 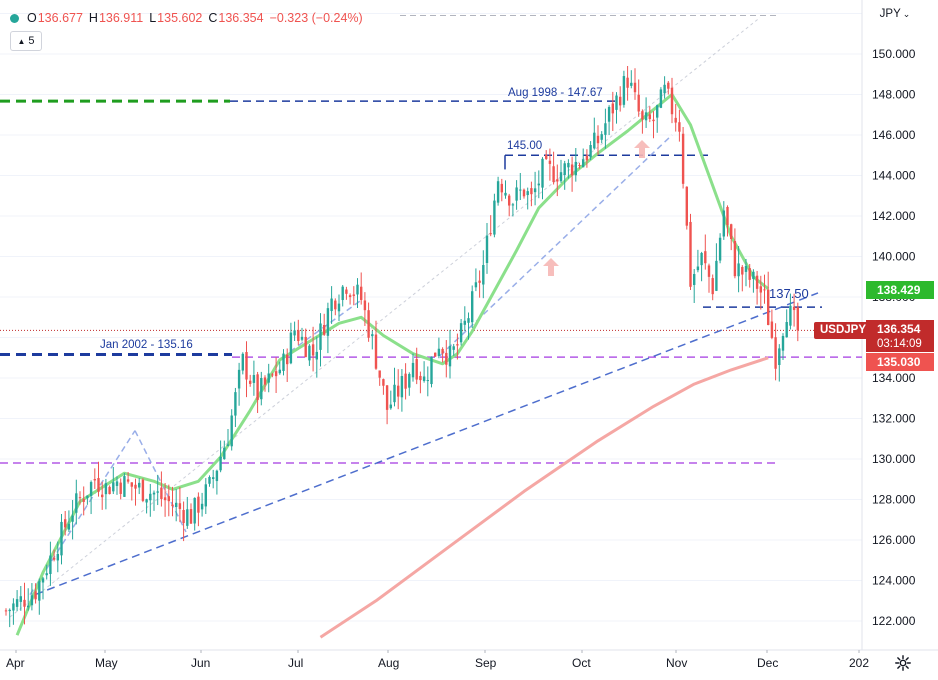 What do you see at coordinates (596, 208) in the screenshot?
I see `arrow-markers` at bounding box center [596, 208].